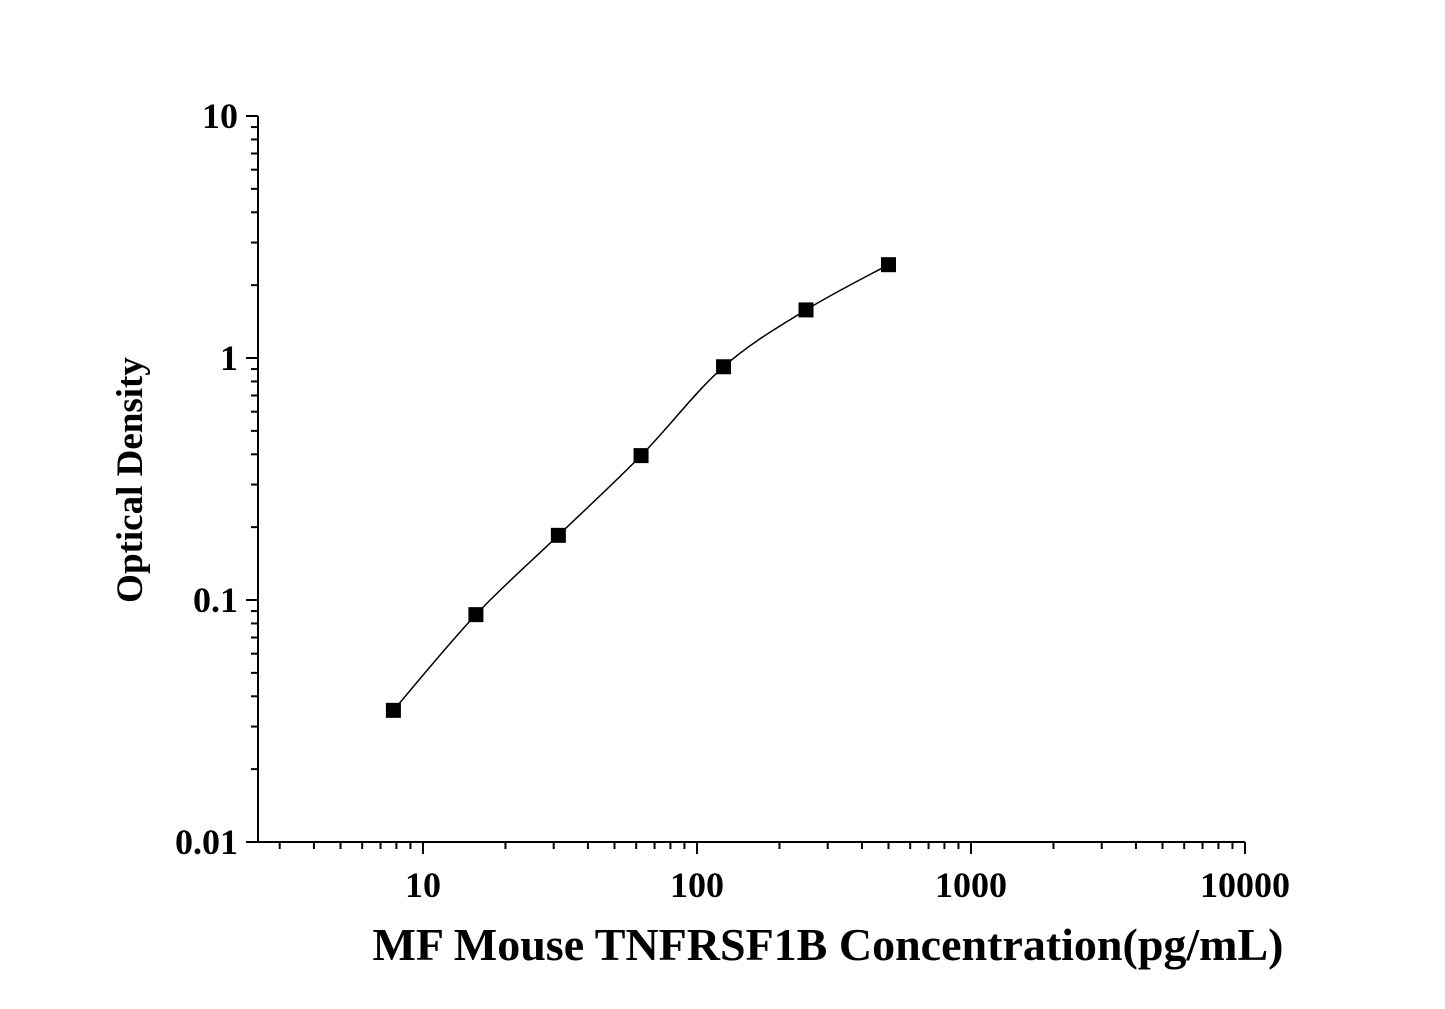 The image size is (1445, 1009). Describe the element at coordinates (220, 116) in the screenshot. I see `y-tick-label: 10` at that location.